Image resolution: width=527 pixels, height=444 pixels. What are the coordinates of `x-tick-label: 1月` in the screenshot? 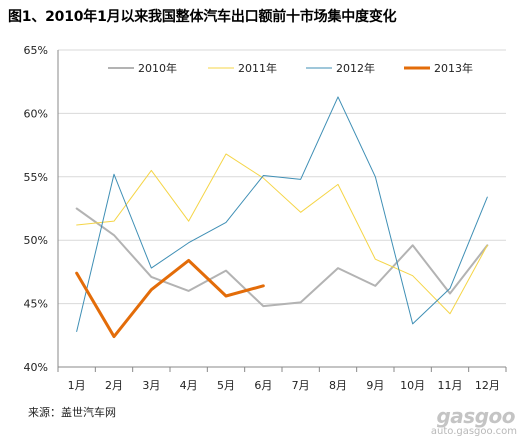 It's located at (77, 385).